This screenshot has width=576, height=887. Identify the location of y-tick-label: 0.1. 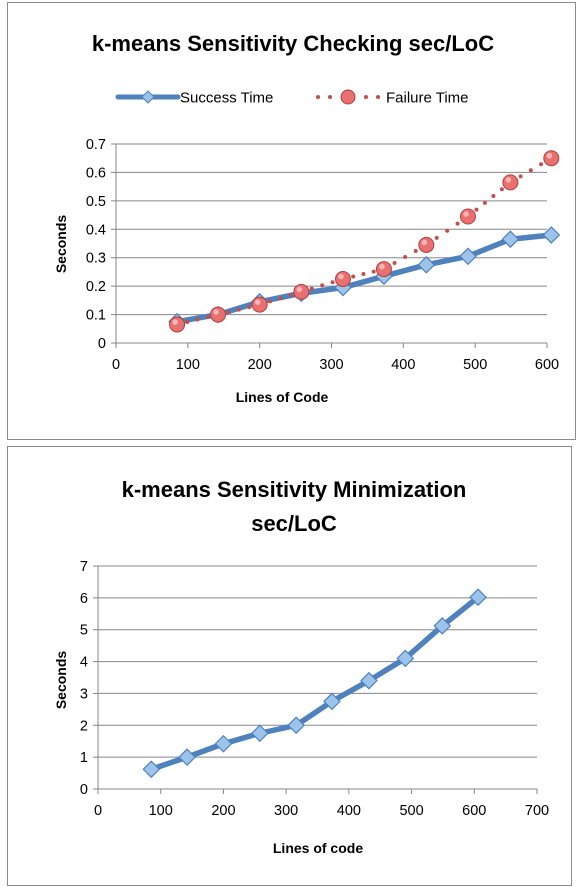
(96, 316).